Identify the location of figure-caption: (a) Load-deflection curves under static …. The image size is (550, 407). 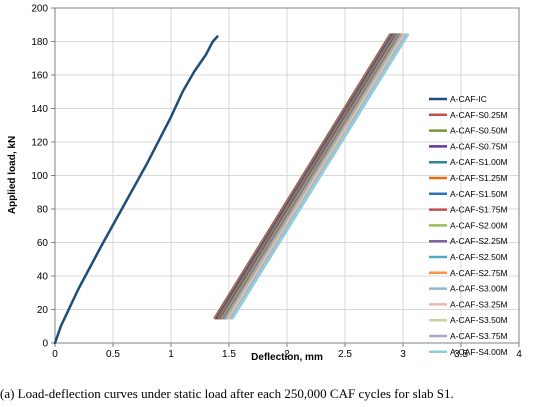
(227, 393).